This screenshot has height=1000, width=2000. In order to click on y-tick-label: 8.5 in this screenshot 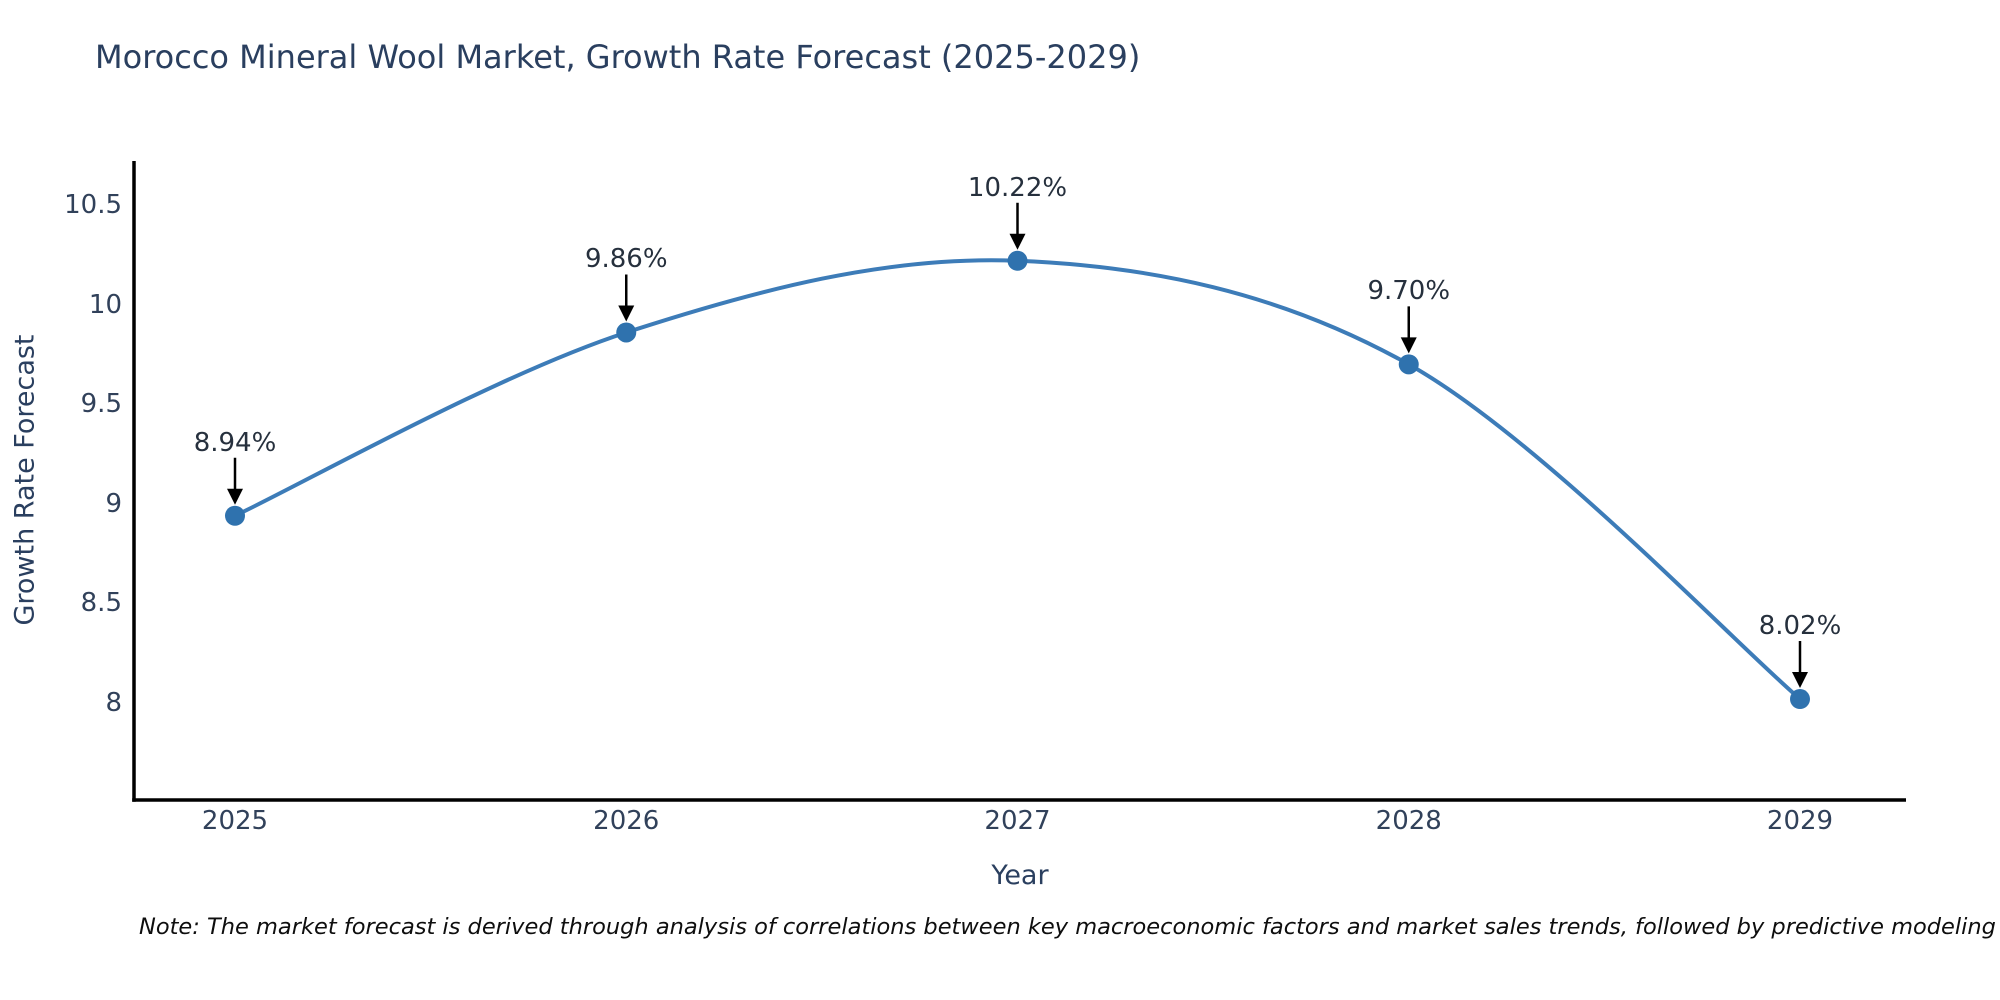, I will do `click(101, 603)`.